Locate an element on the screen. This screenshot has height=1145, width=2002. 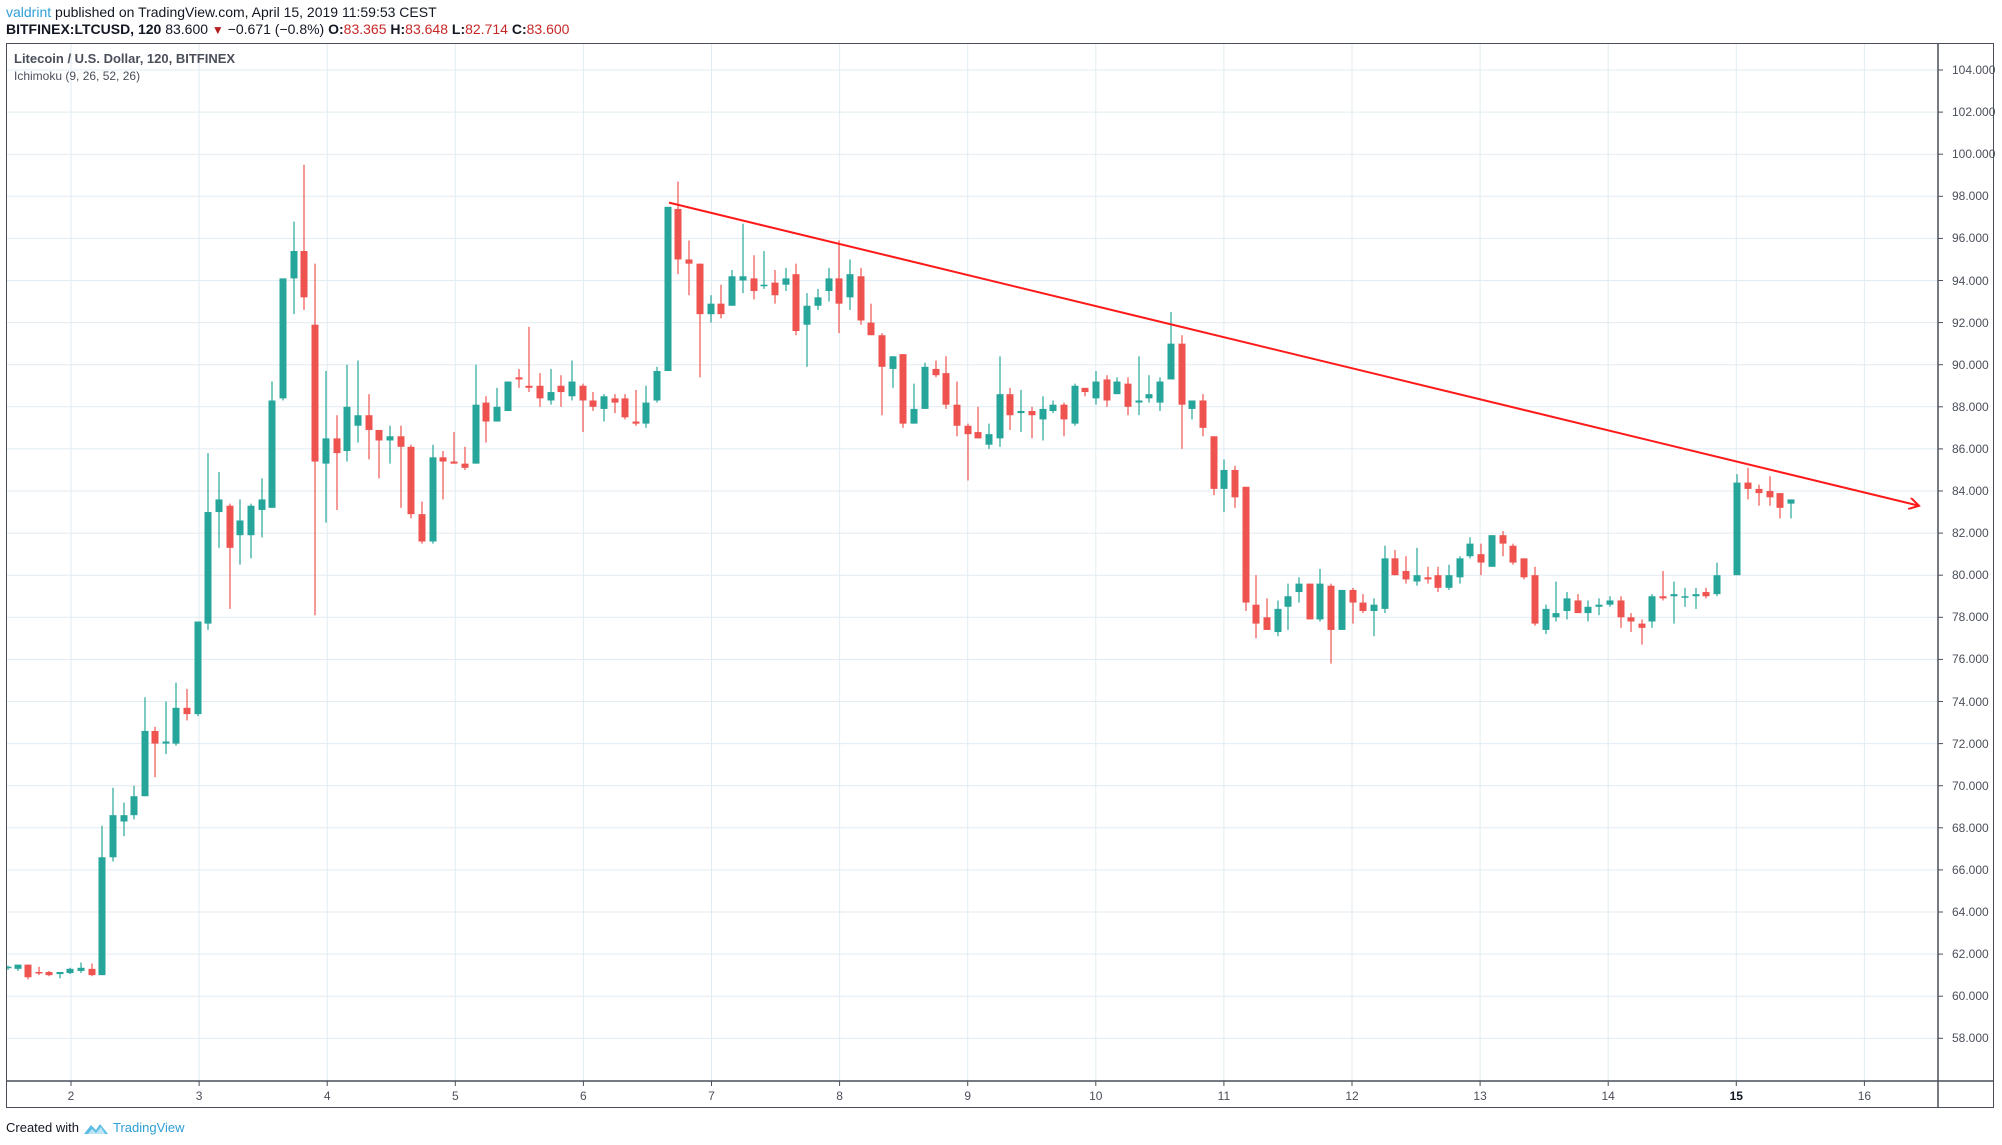
price-tick-label: 100.000 is located at coordinates (1974, 154).